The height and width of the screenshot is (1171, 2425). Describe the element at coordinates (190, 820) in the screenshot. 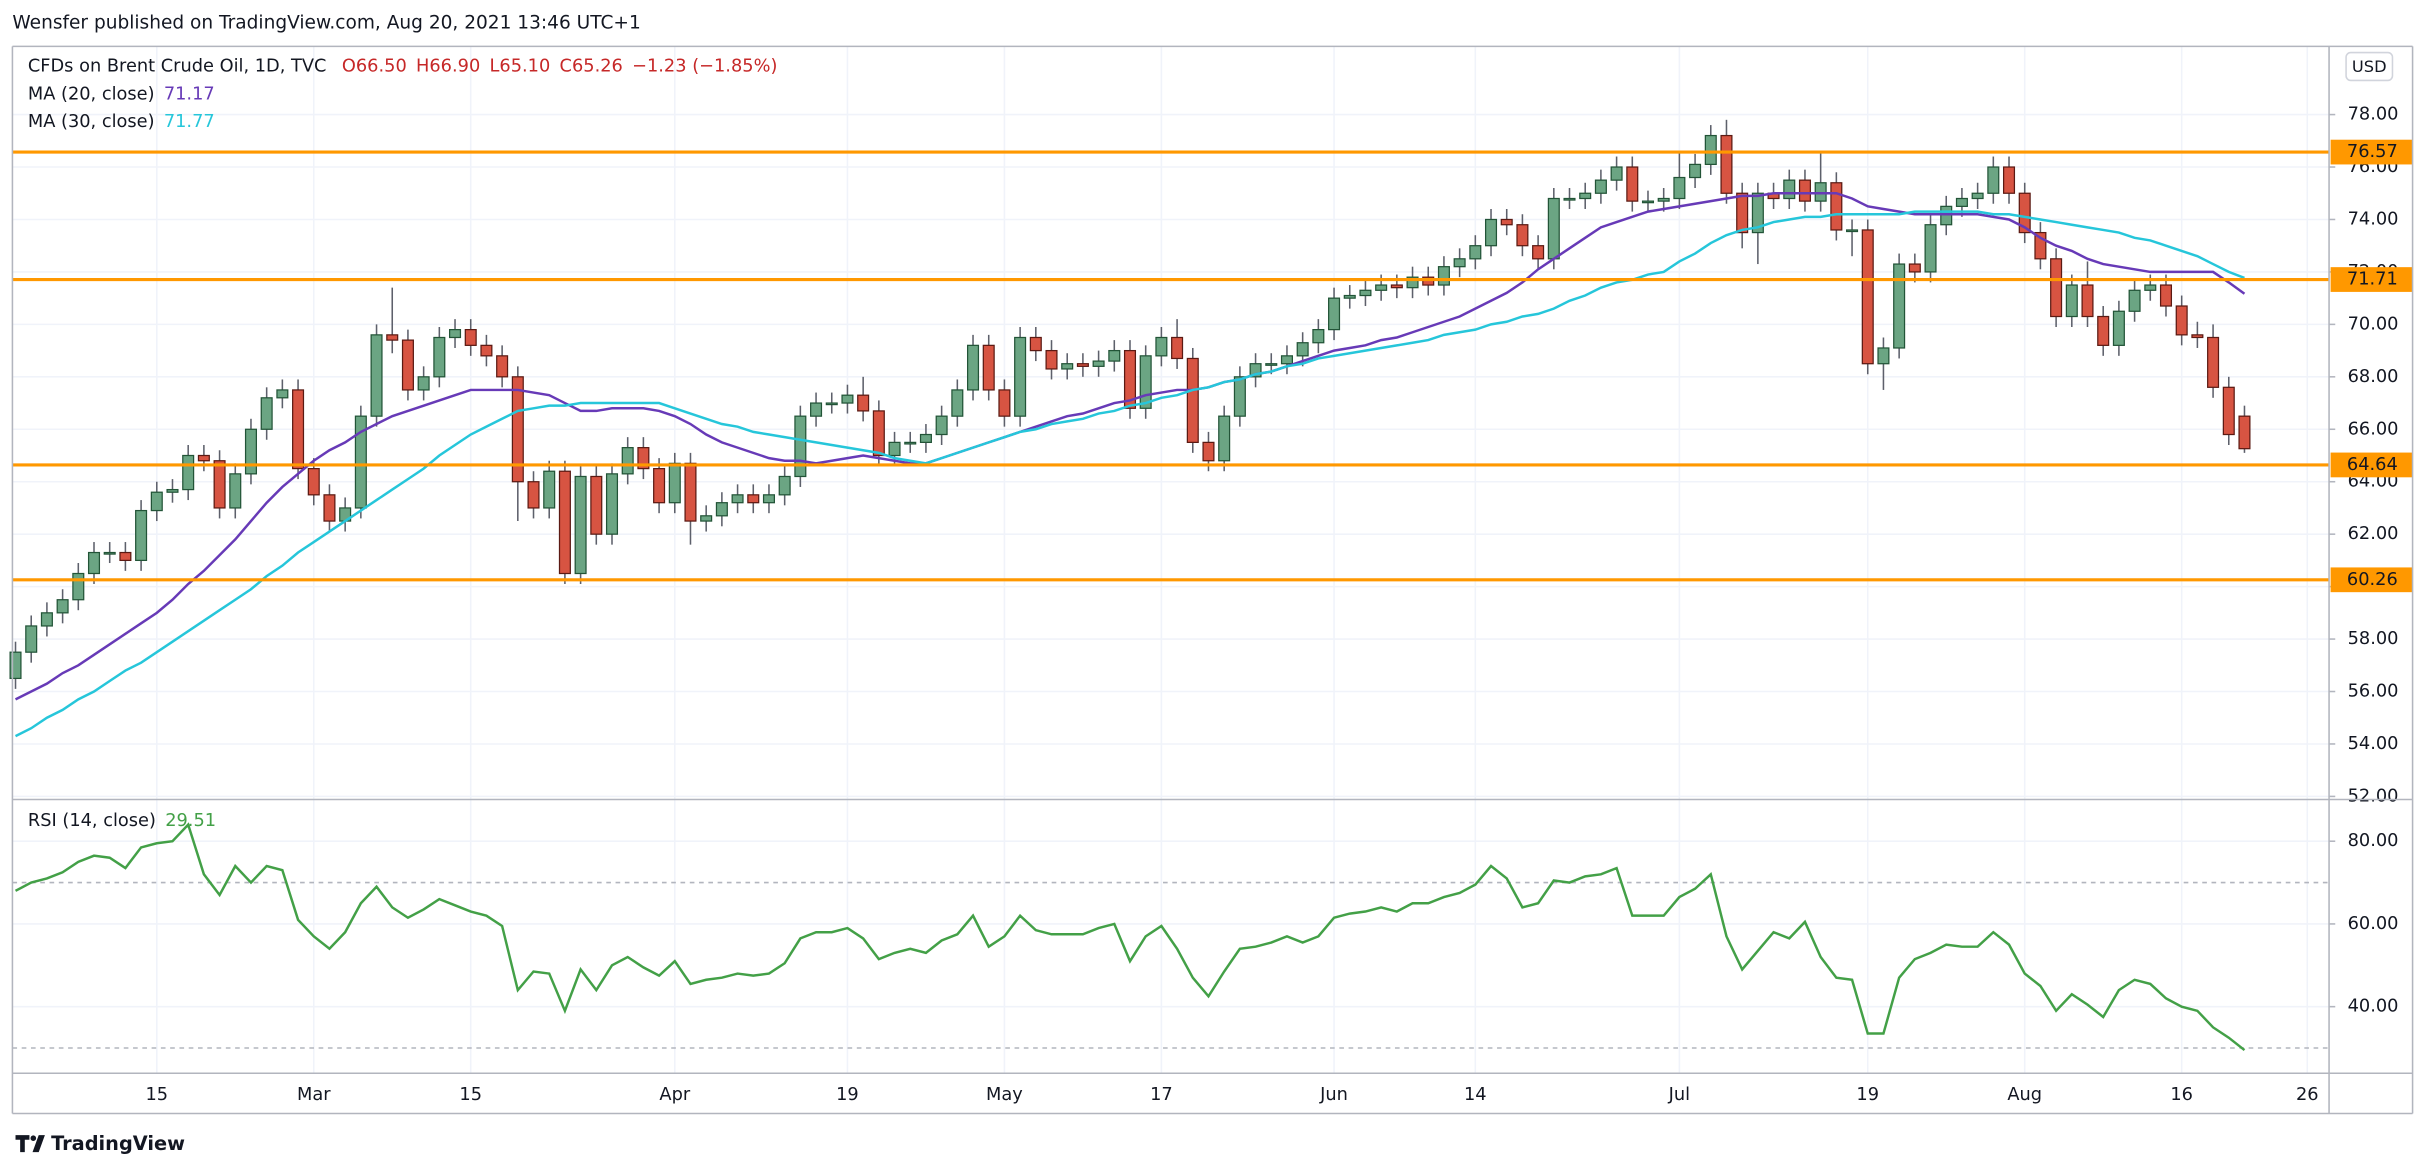

I see `legend-value: 29.51` at that location.